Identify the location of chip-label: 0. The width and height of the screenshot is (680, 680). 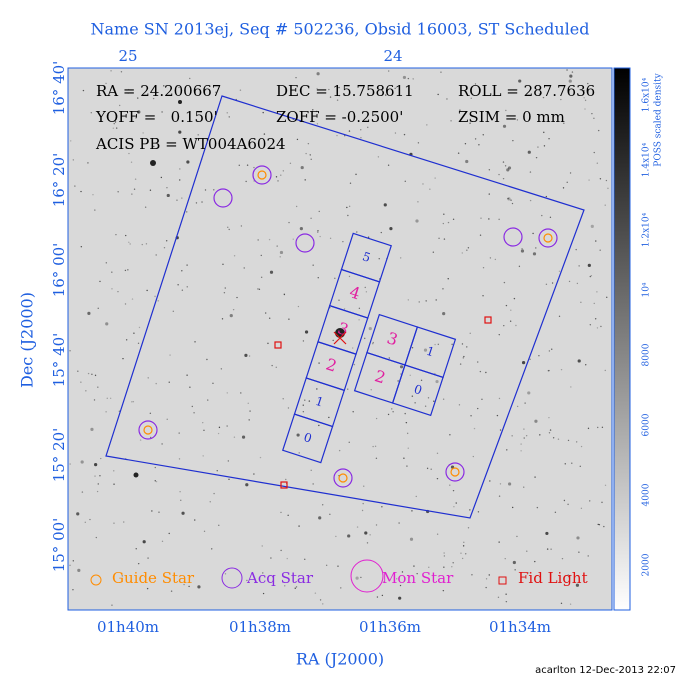
(308, 438).